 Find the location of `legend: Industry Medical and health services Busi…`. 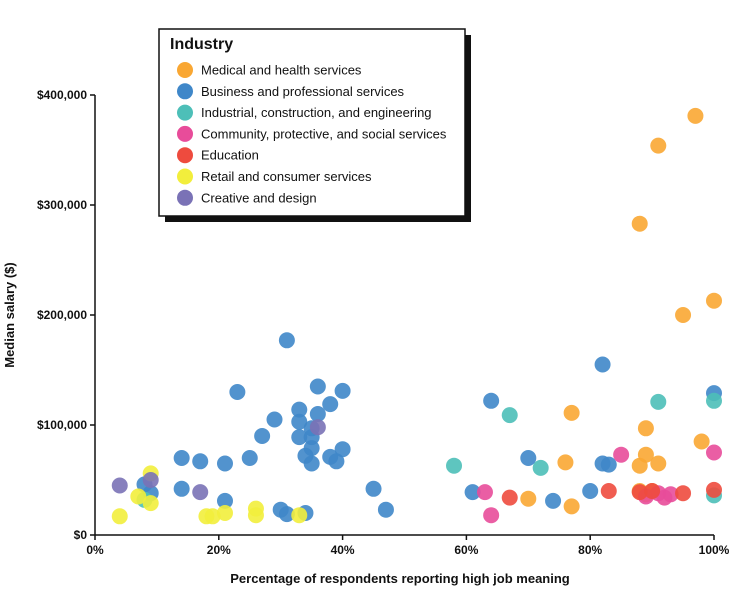

legend: Industry Medical and health services Busi… is located at coordinates (314, 125).